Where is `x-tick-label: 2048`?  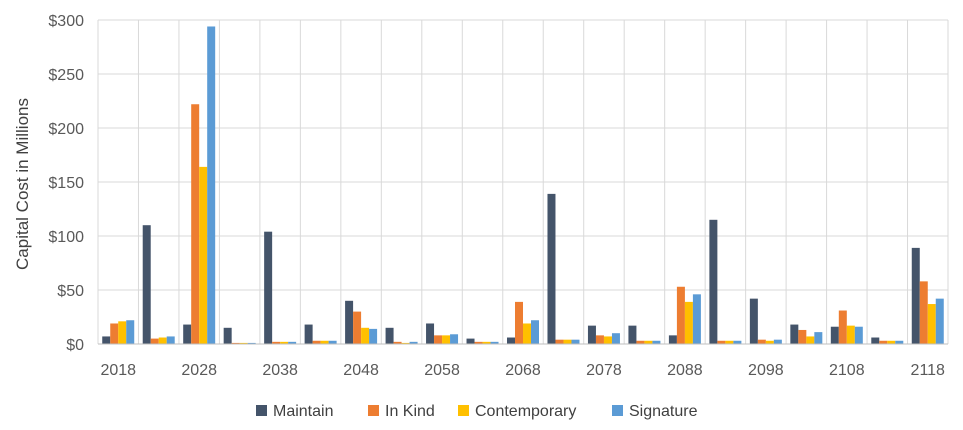 x-tick-label: 2048 is located at coordinates (361, 370).